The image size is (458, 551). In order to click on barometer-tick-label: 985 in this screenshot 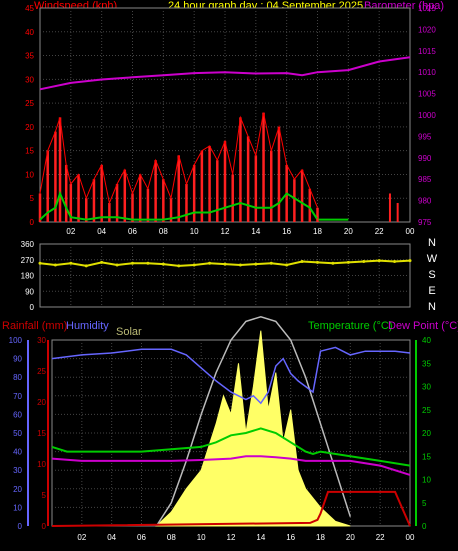, I will do `click(425, 179)`.